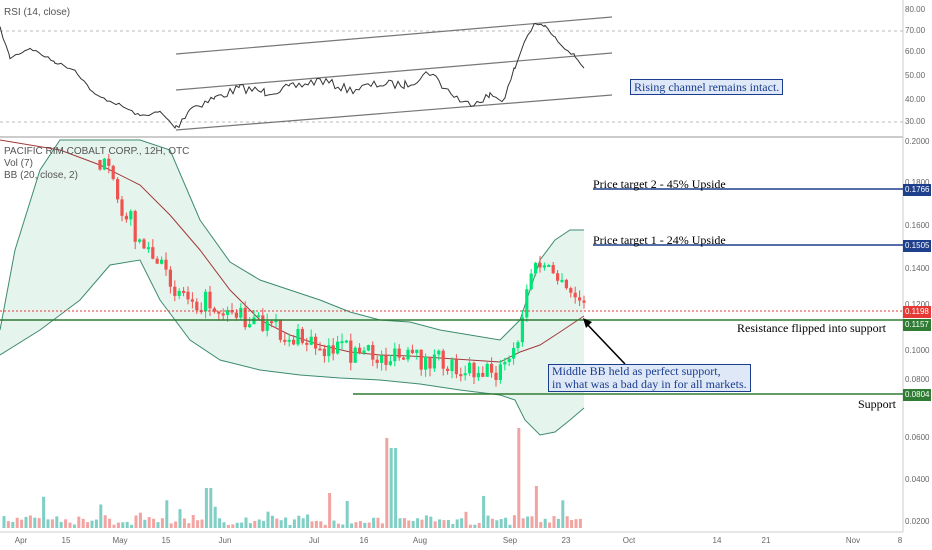 The image size is (932, 550). I want to click on price-tick: 0.0600, so click(917, 437).